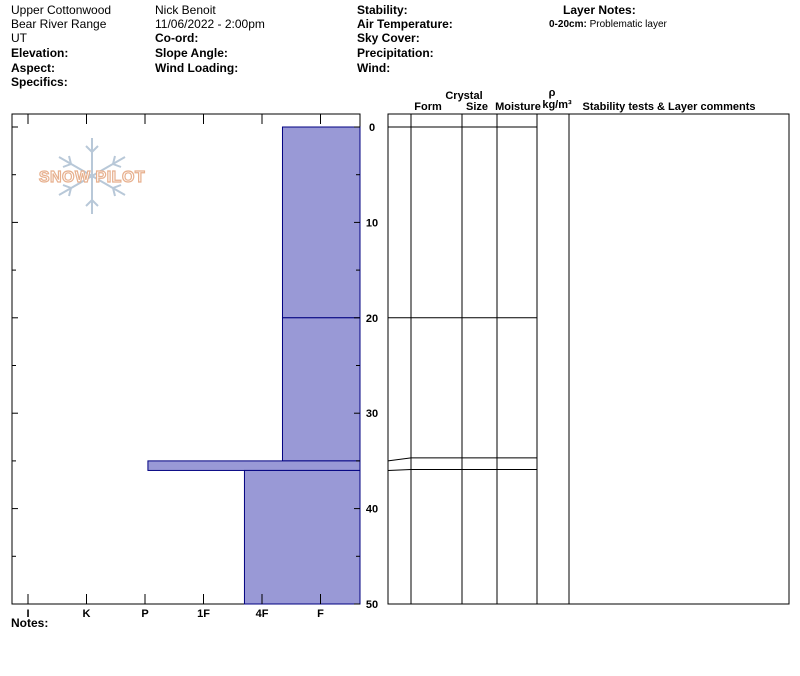 The height and width of the screenshot is (676, 800). Describe the element at coordinates (40, 53) in the screenshot. I see `elevation-label: Elevation:` at that location.